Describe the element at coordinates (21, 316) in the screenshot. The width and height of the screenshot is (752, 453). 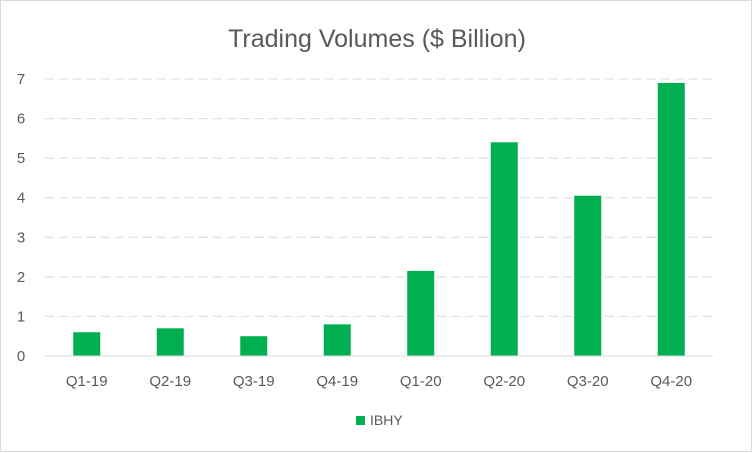
I see `y-tick-label-1: 1` at that location.